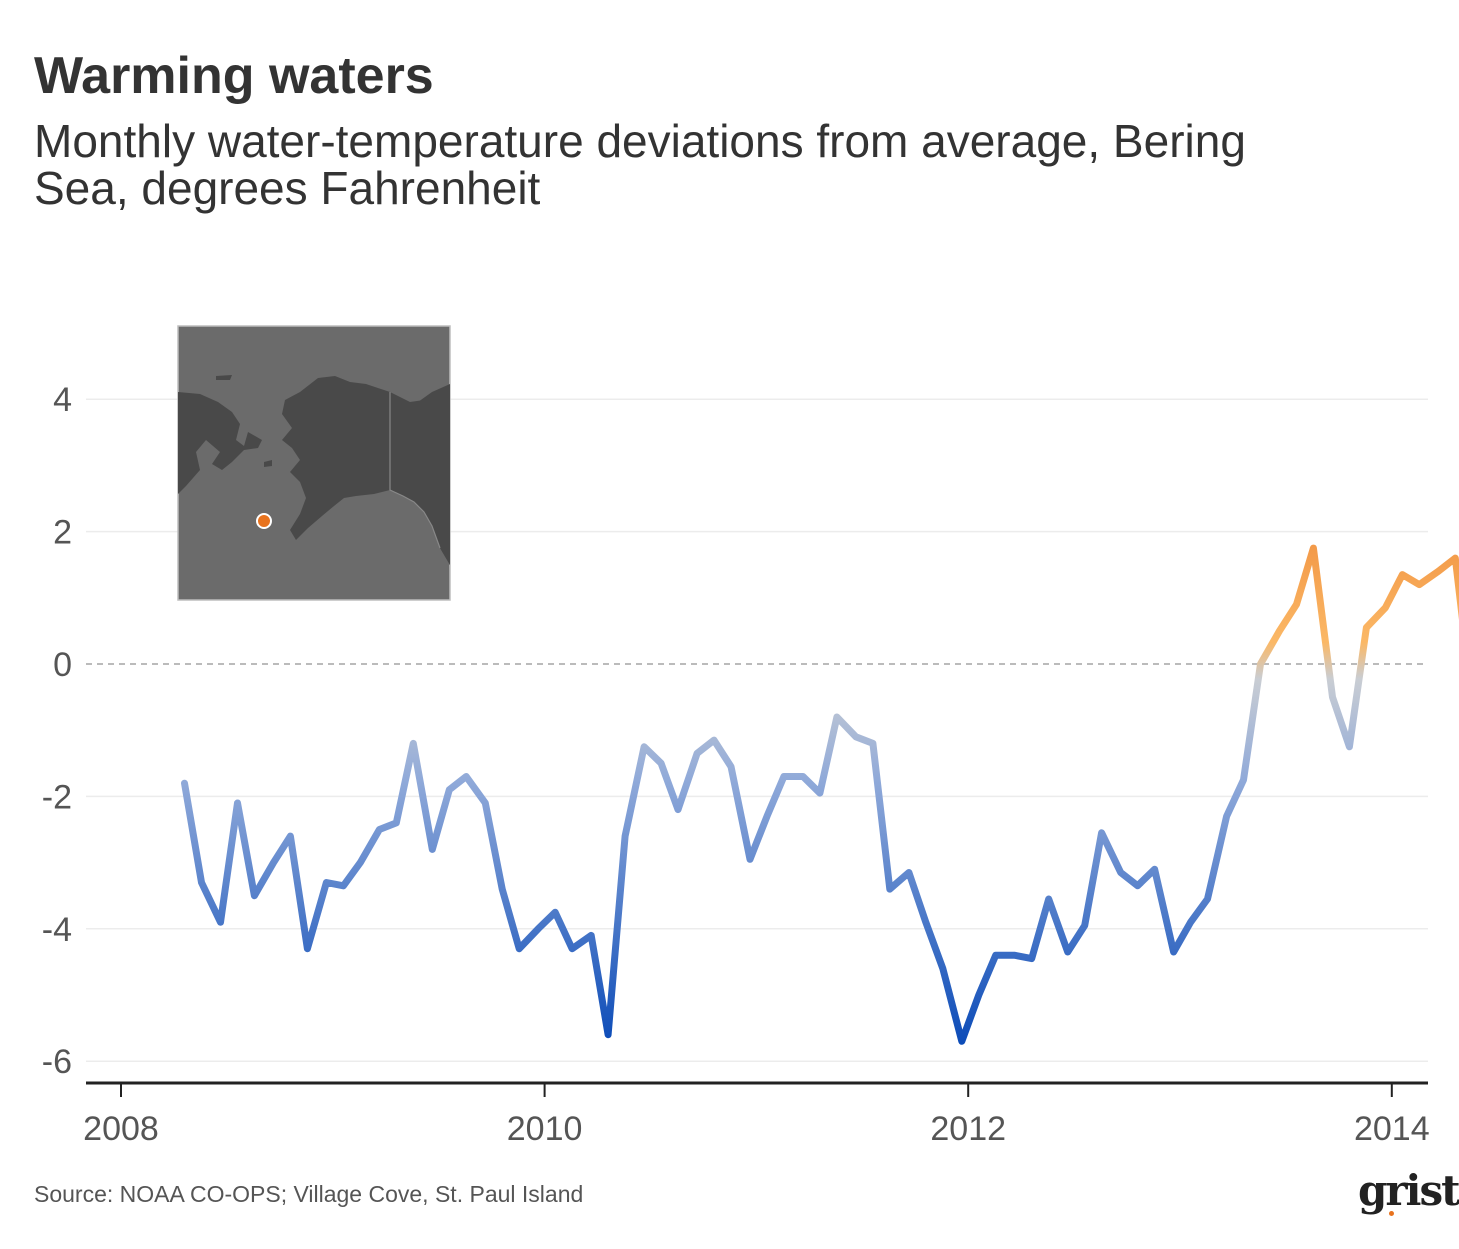  I want to click on grist-logo: grist, so click(1408, 1190).